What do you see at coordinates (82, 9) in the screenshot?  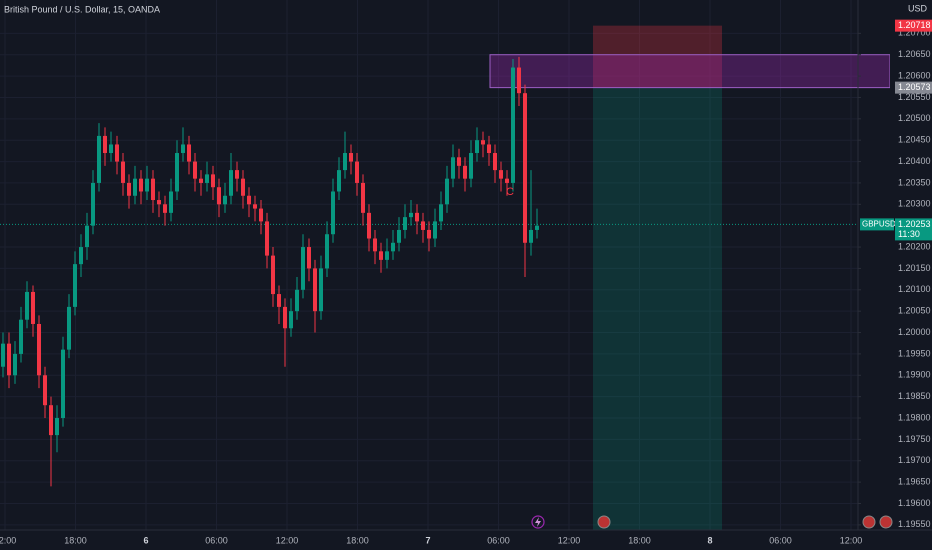 I see `chart-title: British Pound / U.S. Dollar, 15, OANDA` at bounding box center [82, 9].